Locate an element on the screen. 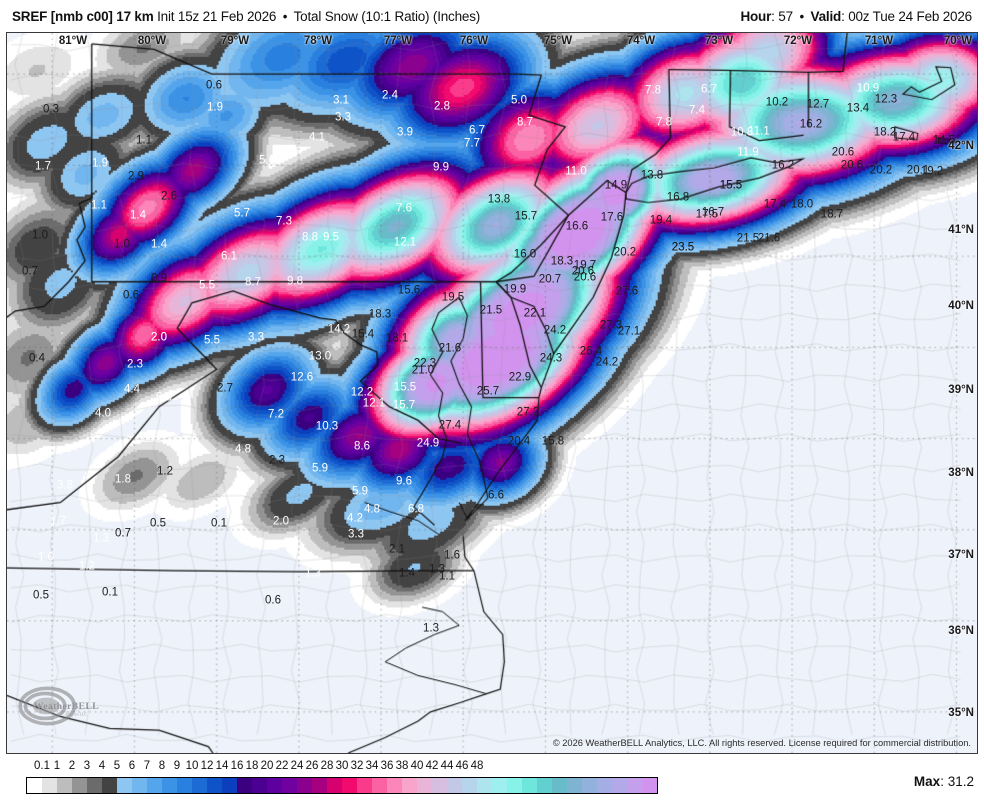 This screenshot has width=984, height=808. colorbar-tick: 44 is located at coordinates (447, 766).